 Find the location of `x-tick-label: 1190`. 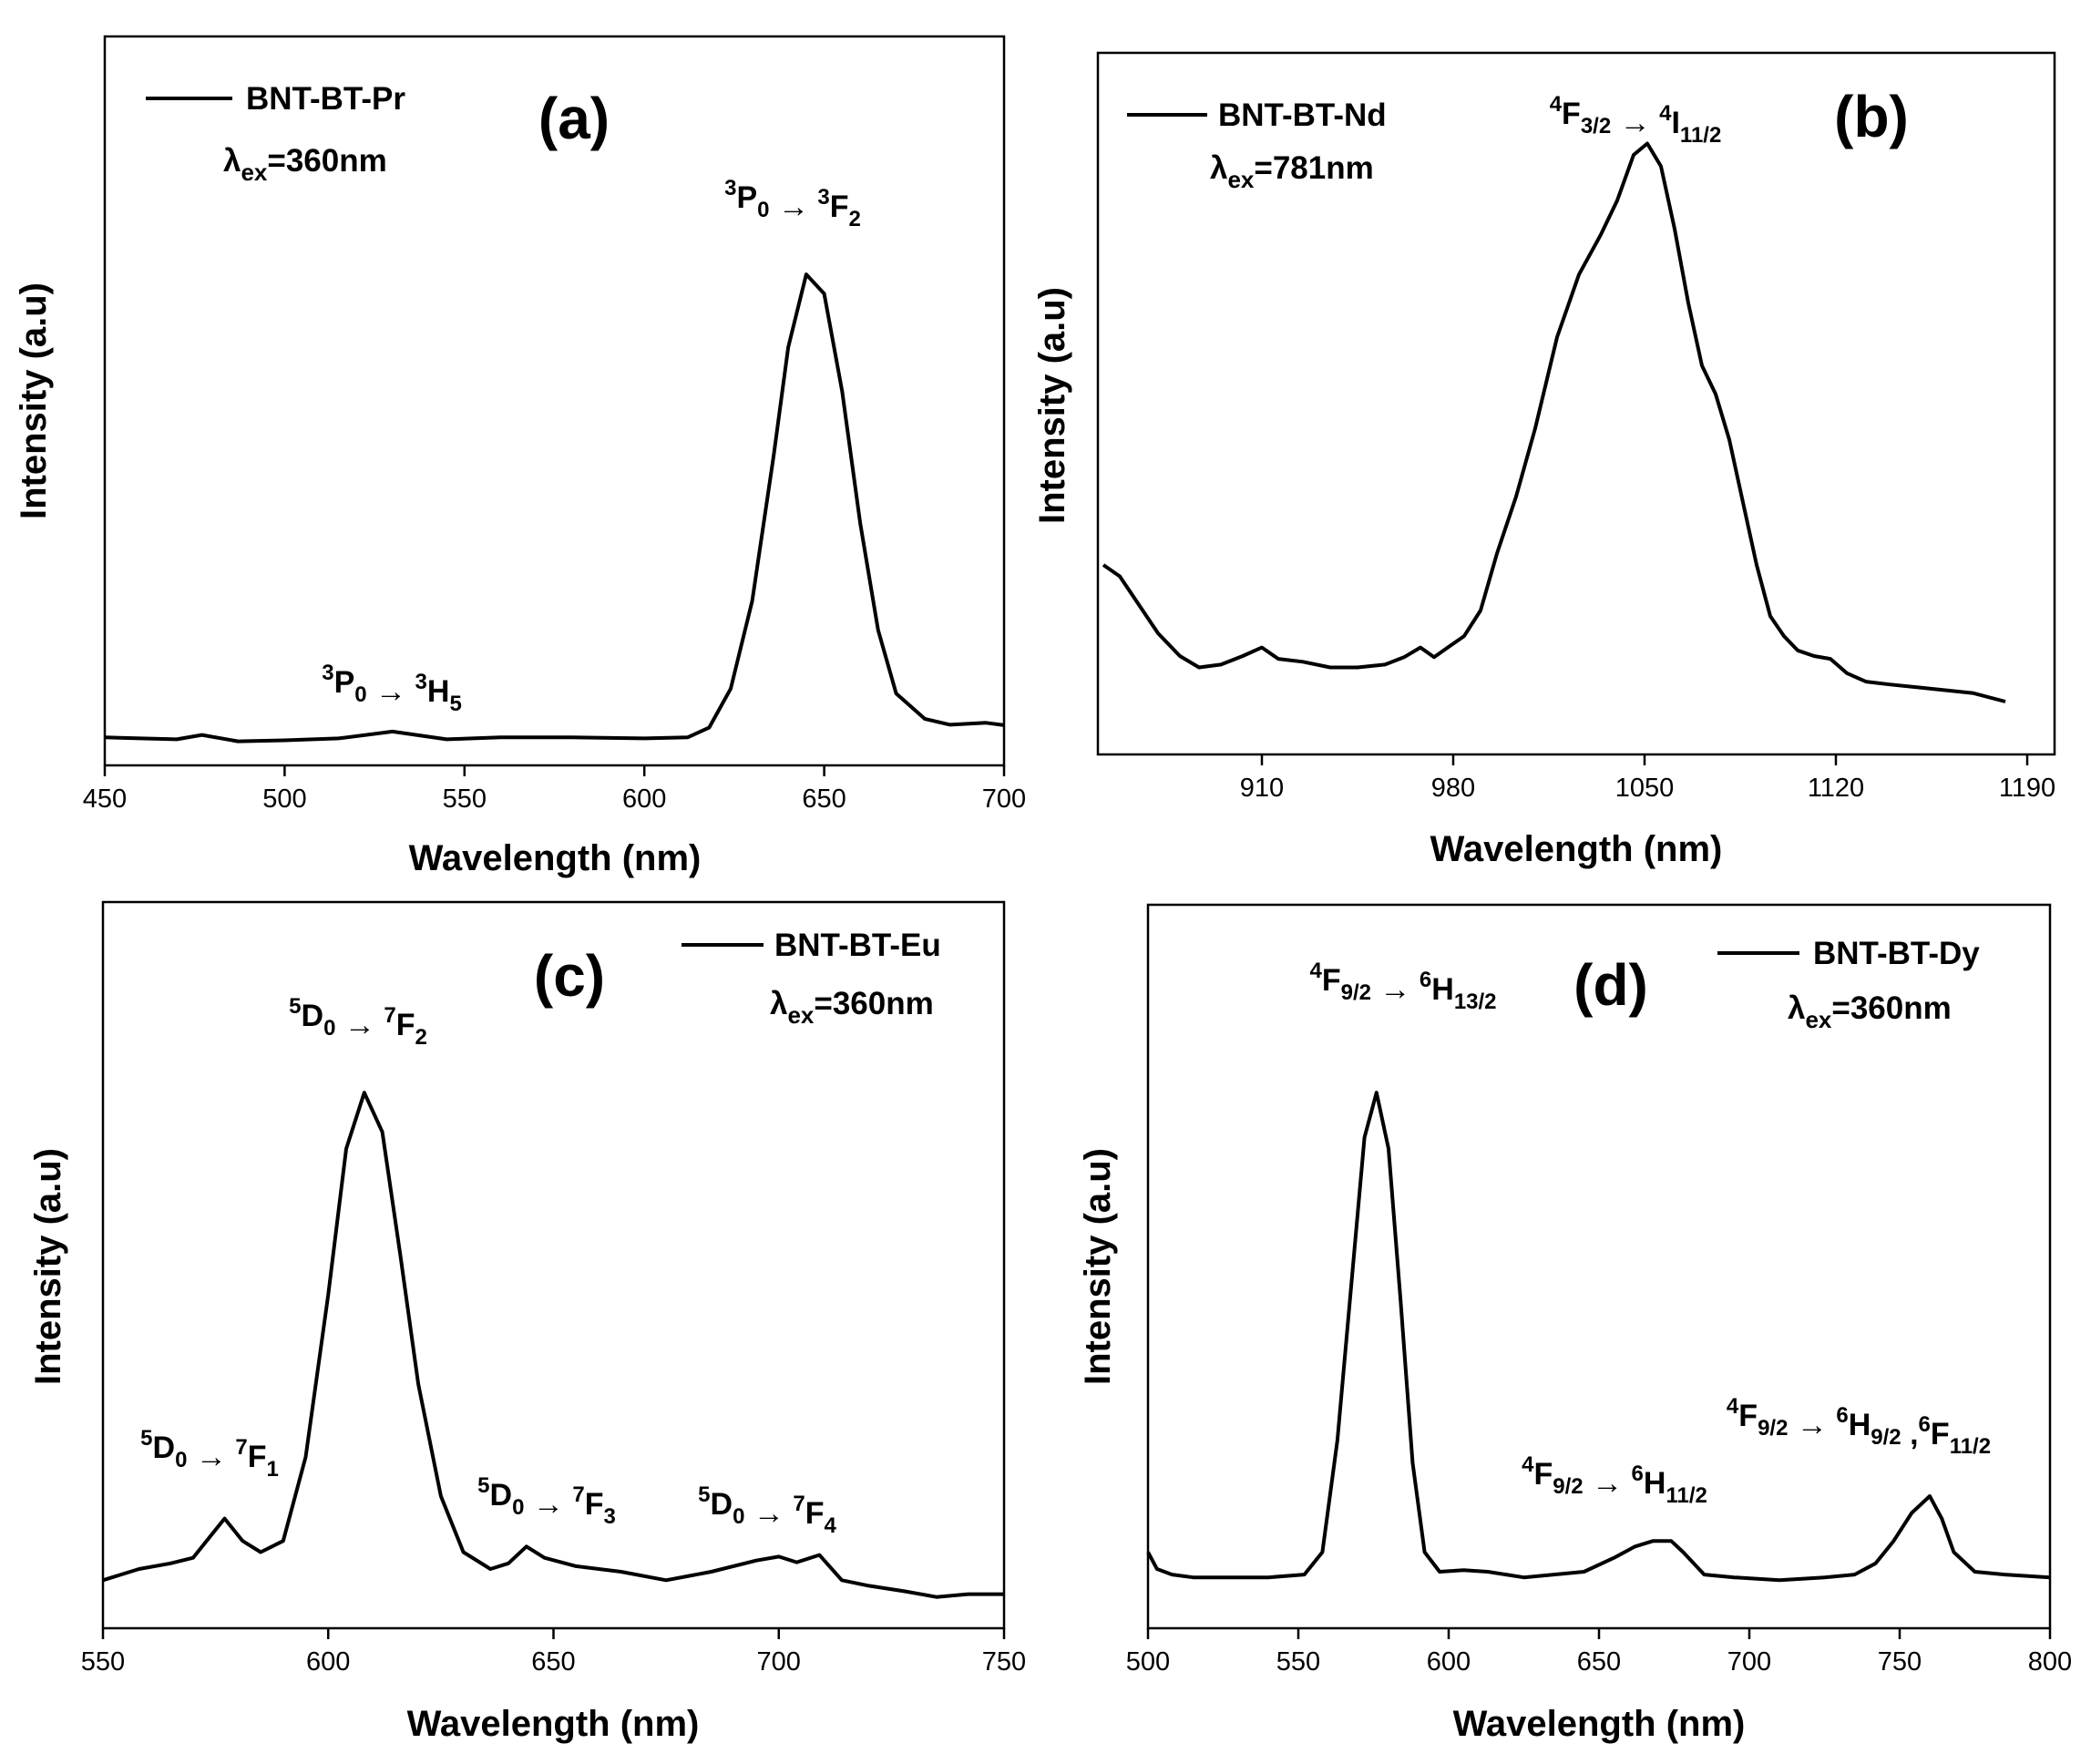

x-tick-label: 1190 is located at coordinates (2027, 788).